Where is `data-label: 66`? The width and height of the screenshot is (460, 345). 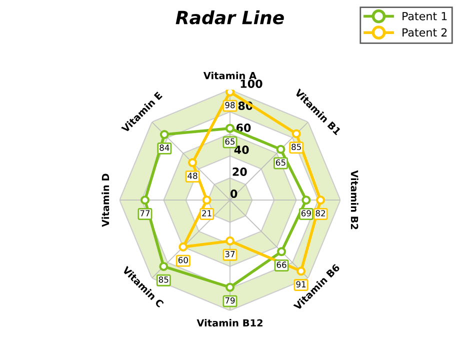 data-label: 66 is located at coordinates (281, 265).